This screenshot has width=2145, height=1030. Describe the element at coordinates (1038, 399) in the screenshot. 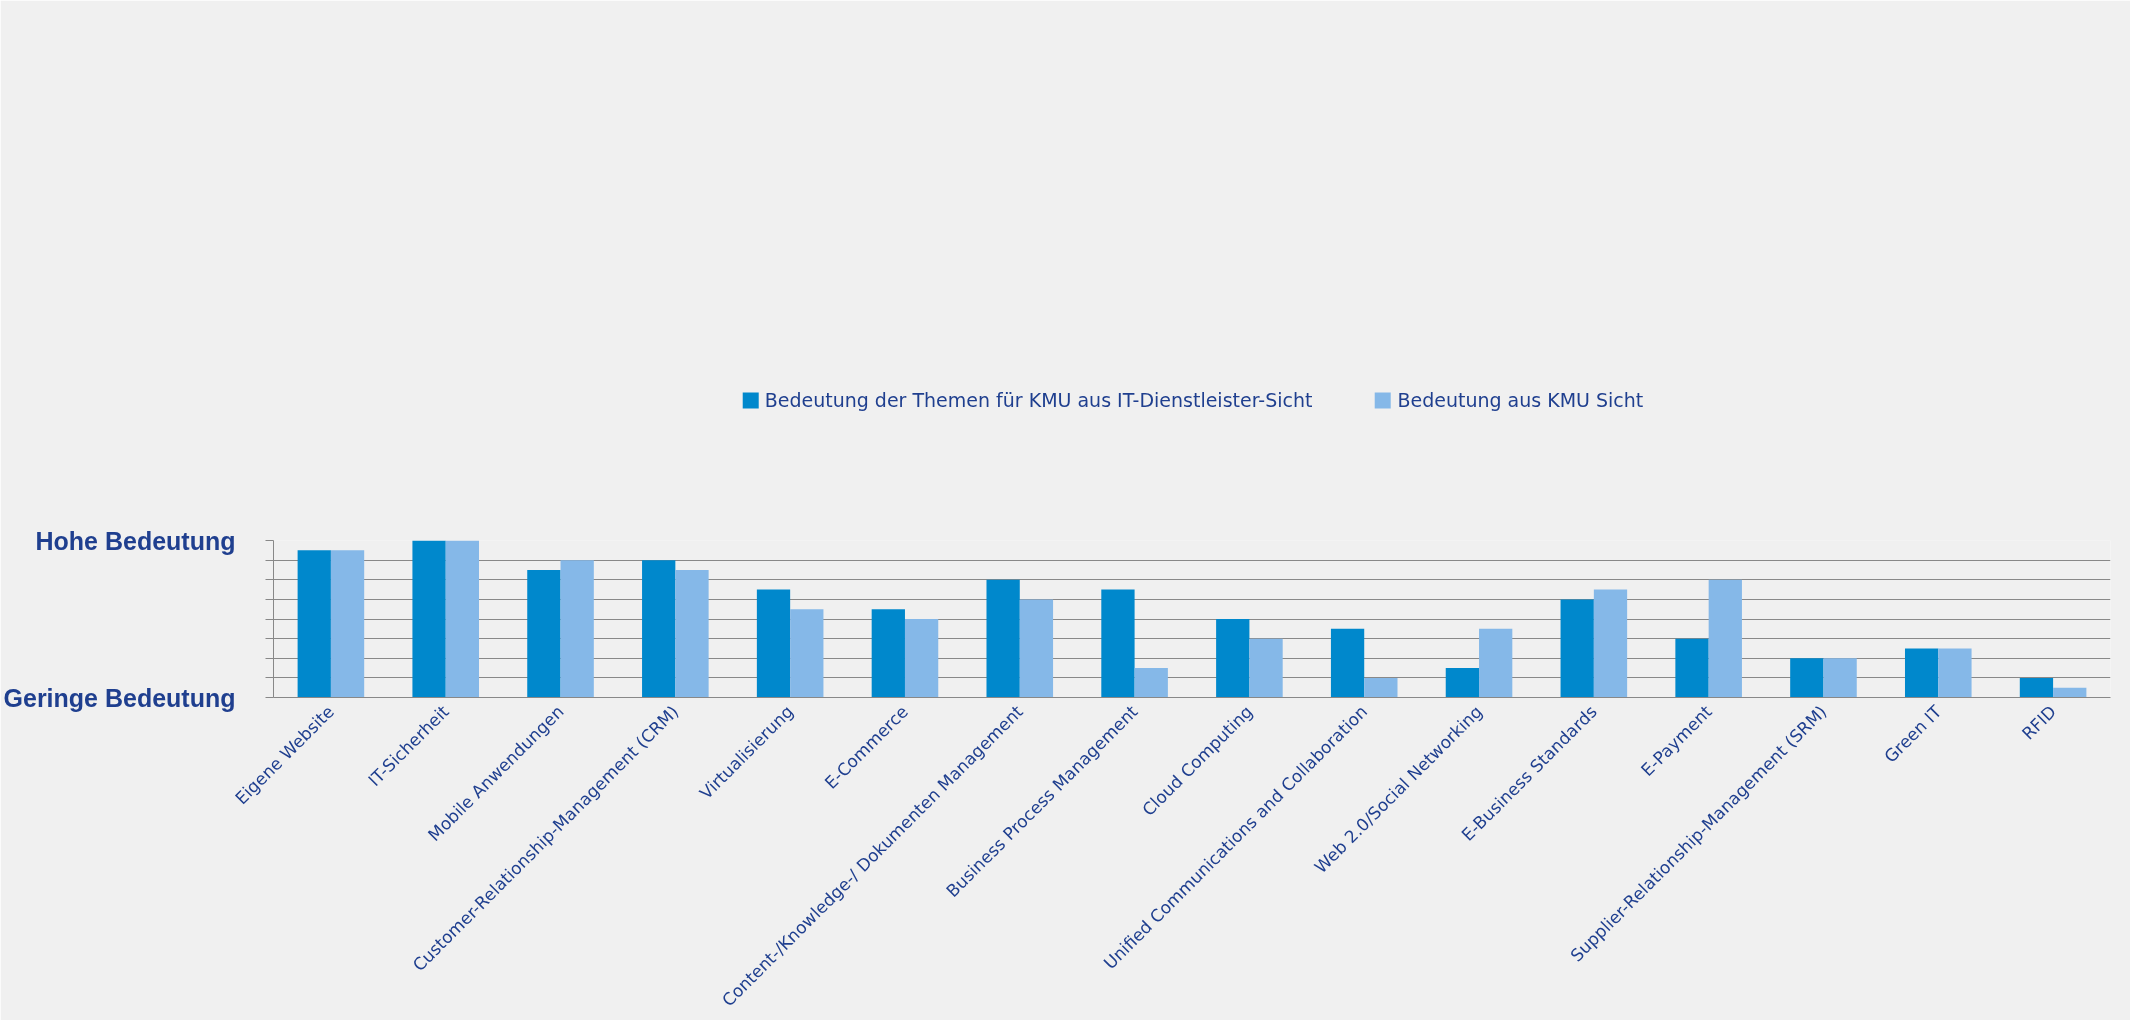

I see `legend-label: Bedeutung der Themen für KMU aus IT-Dienstleister-Sicht` at that location.